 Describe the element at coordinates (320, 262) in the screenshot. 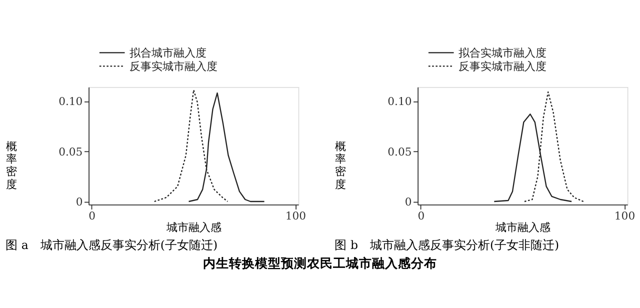

I see `text: 内生转换模型预测农民工城市融入感分布` at that location.